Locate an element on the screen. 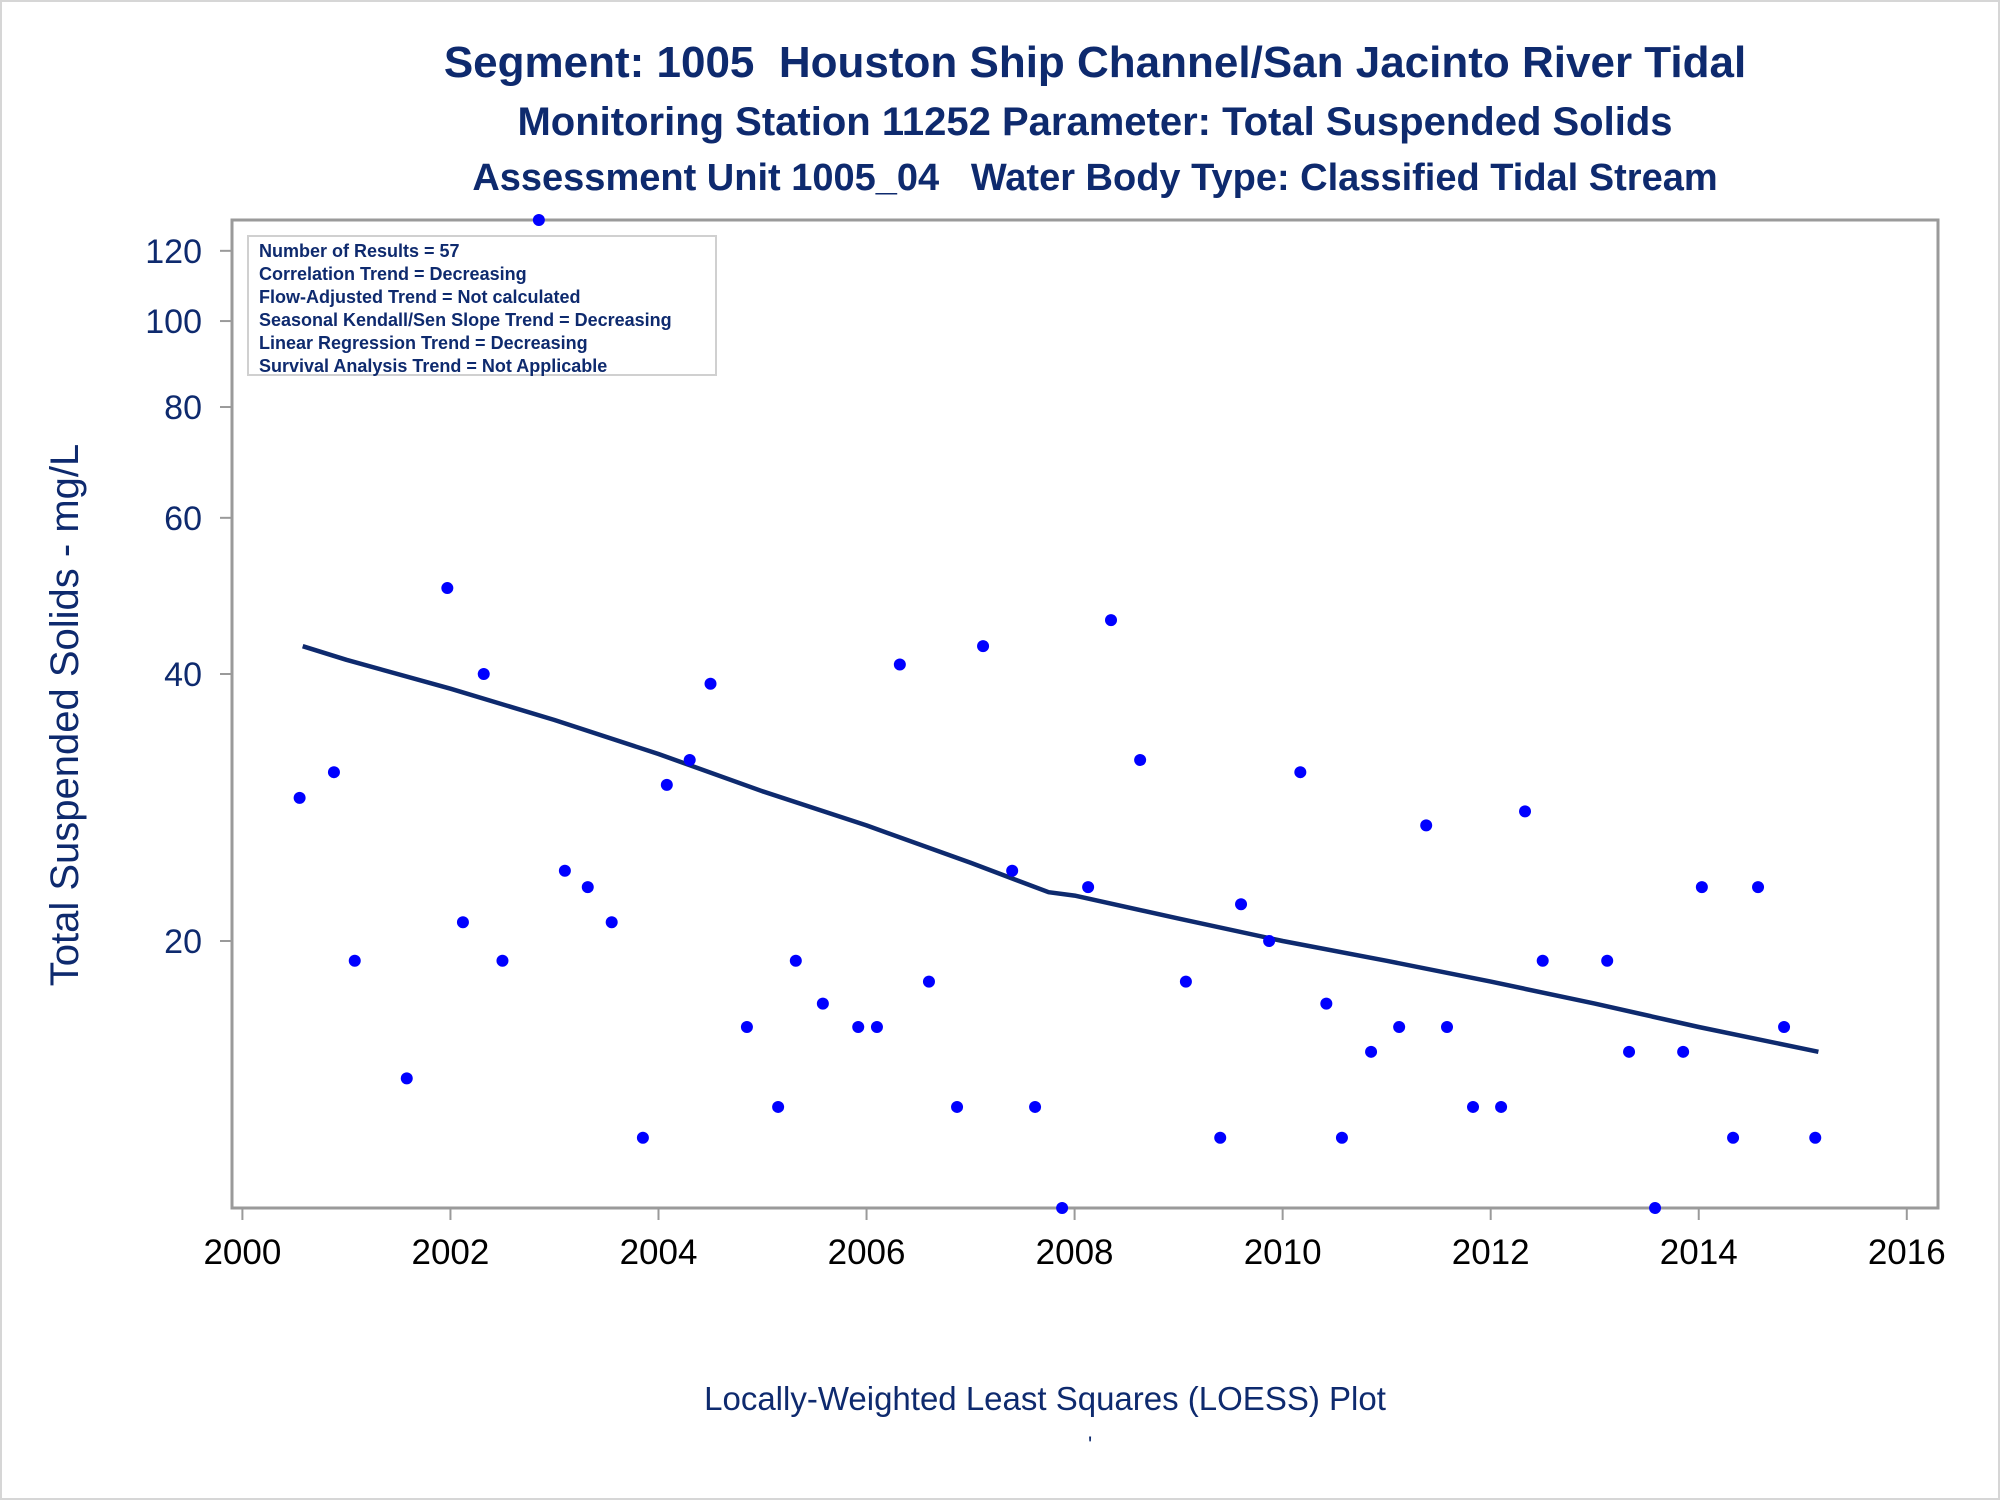  x-tick-label: 2008 is located at coordinates (1075, 1252).